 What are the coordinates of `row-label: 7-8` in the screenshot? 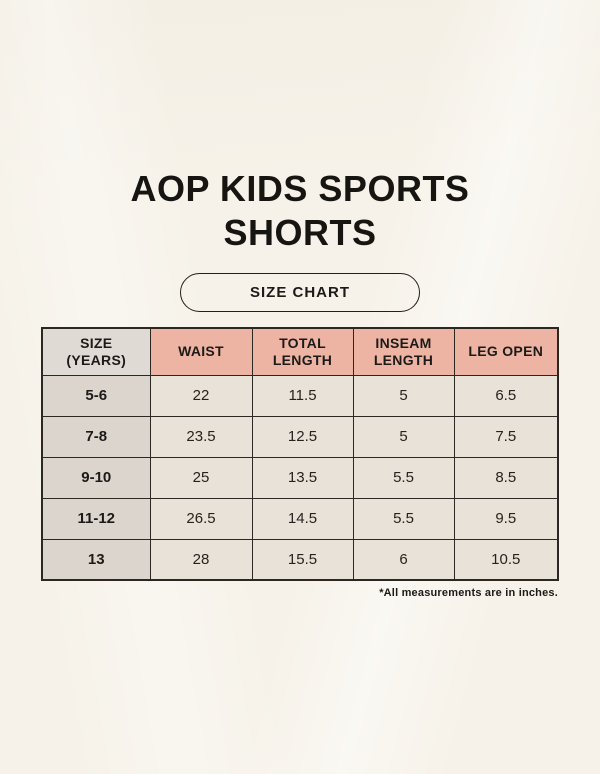 It's located at (96, 436).